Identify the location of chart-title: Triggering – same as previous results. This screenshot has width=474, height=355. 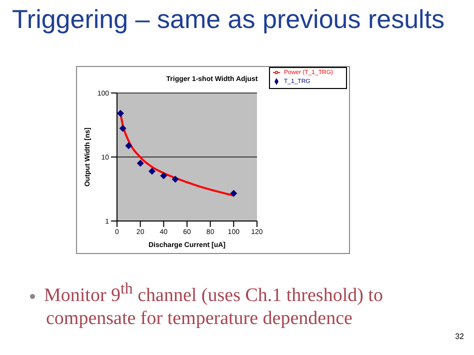
(228, 19).